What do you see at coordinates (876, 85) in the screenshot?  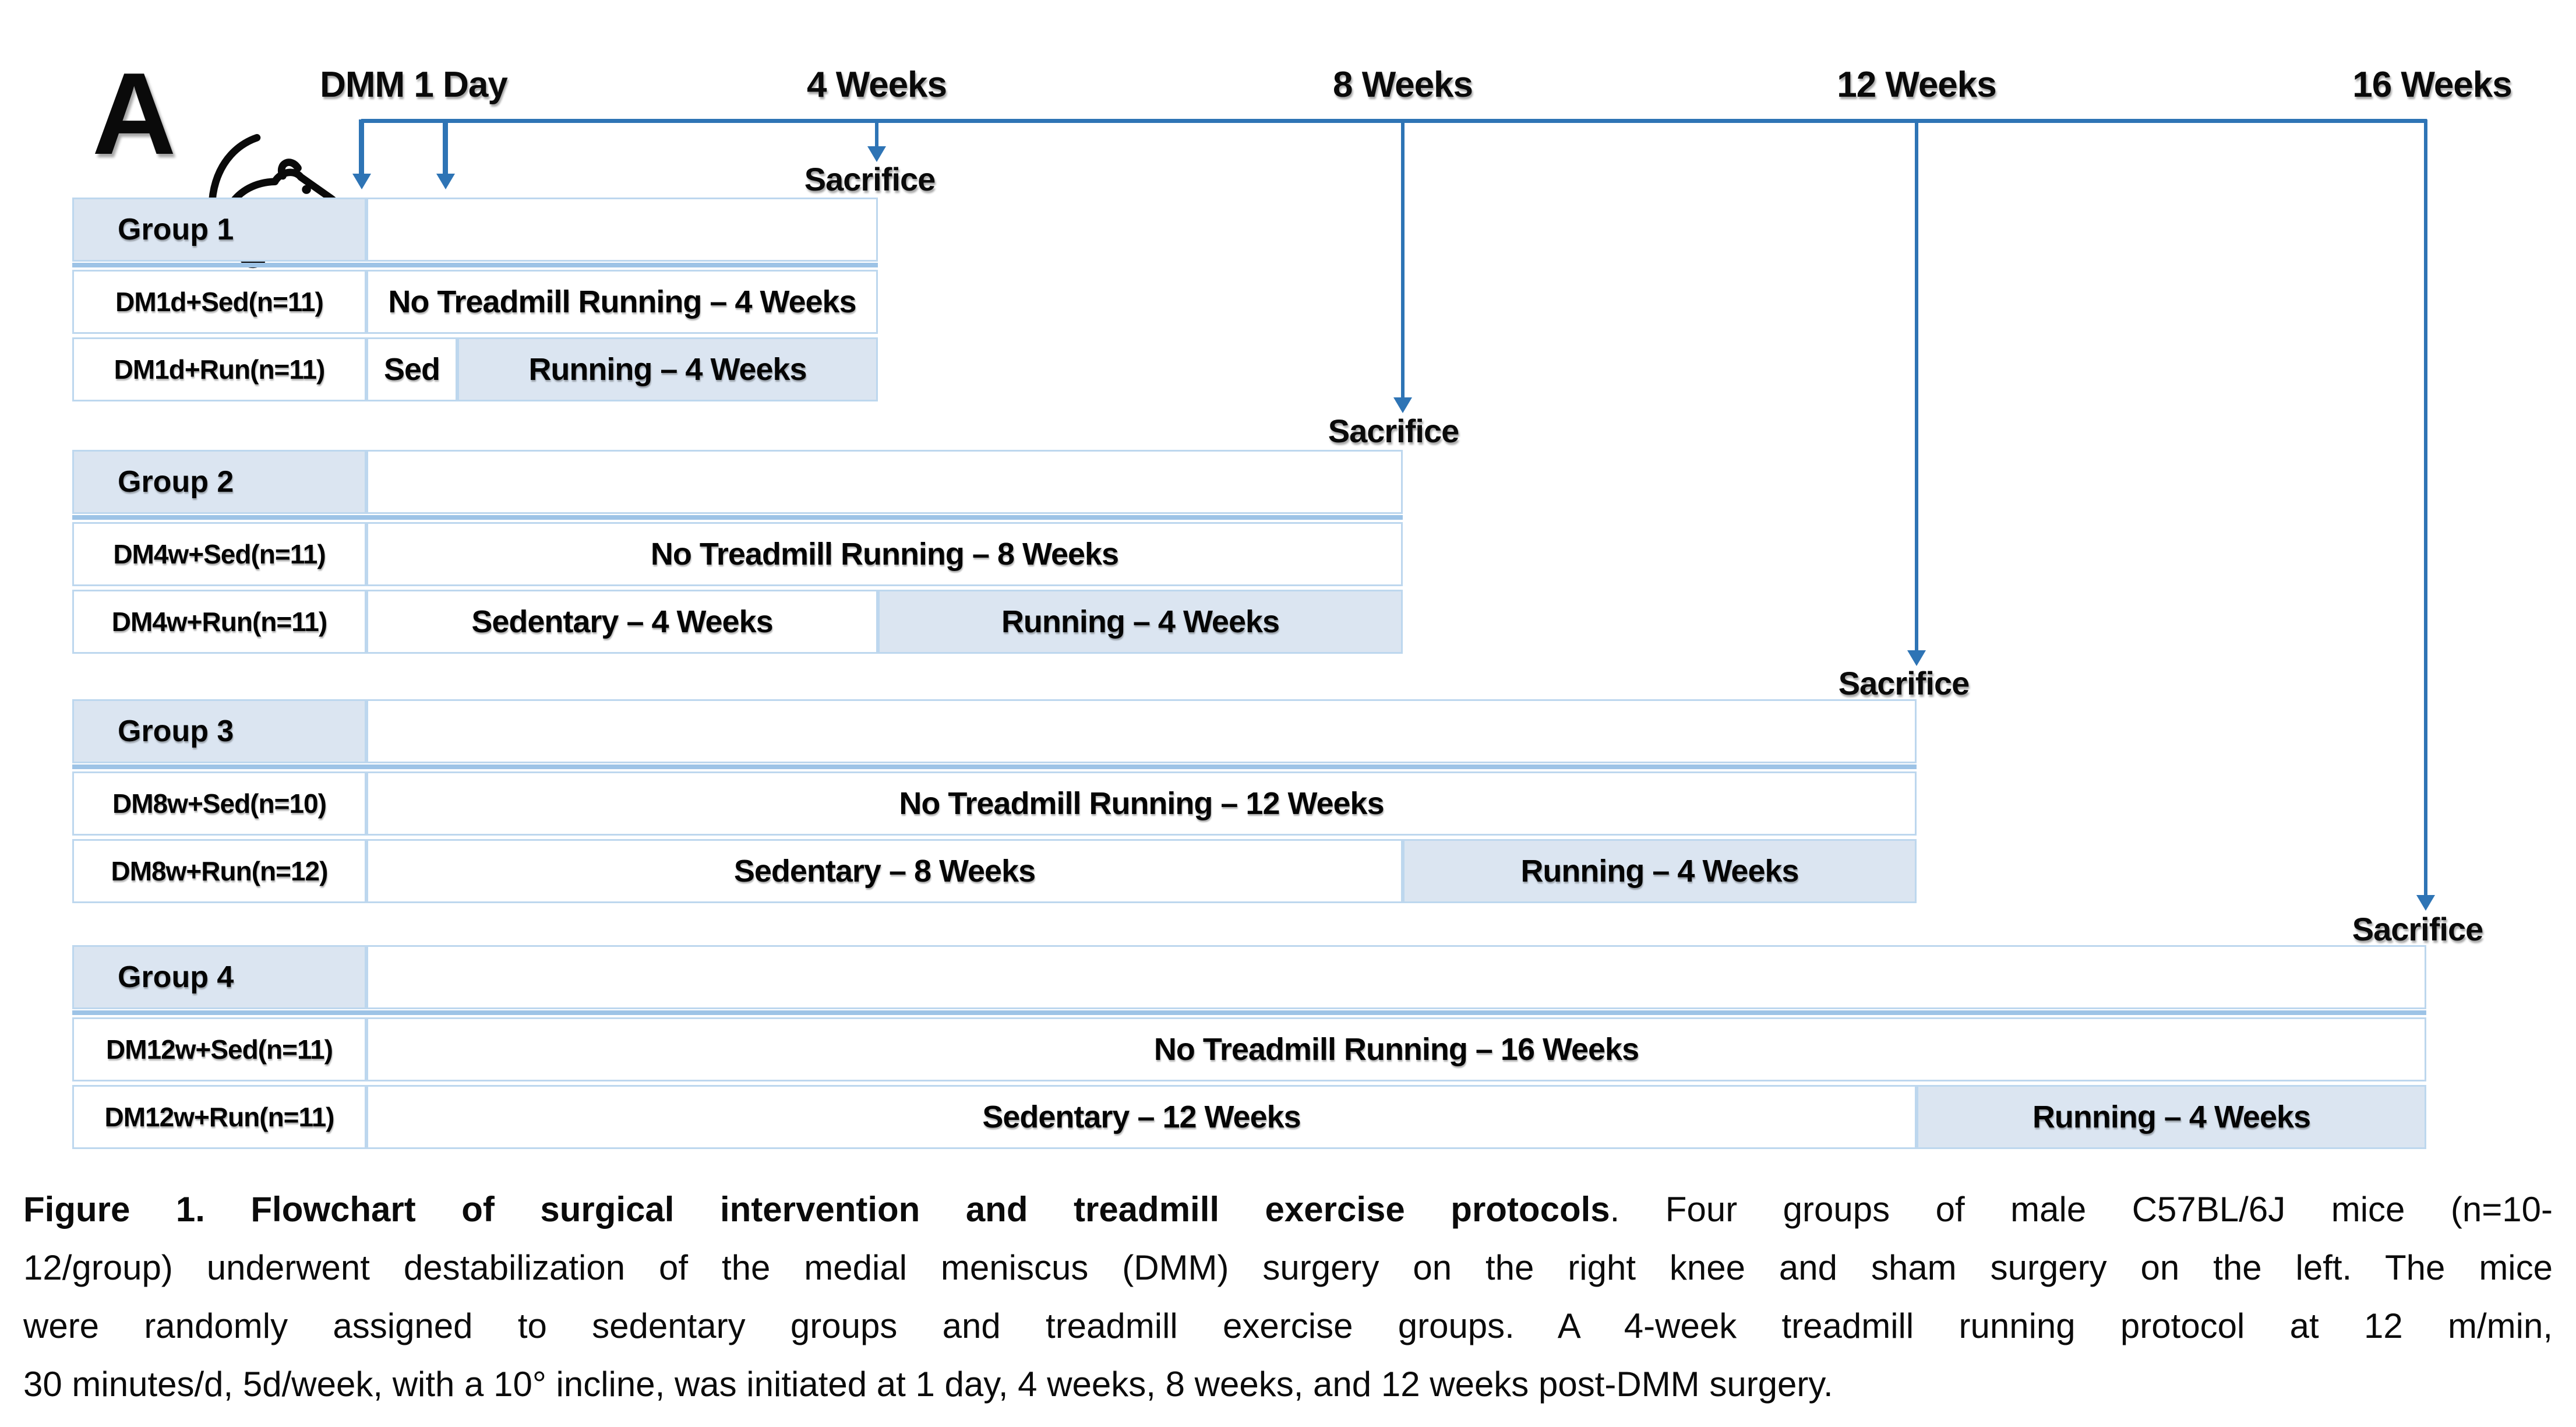 I see `timeline-label-4-weeks: 4 Weeks` at bounding box center [876, 85].